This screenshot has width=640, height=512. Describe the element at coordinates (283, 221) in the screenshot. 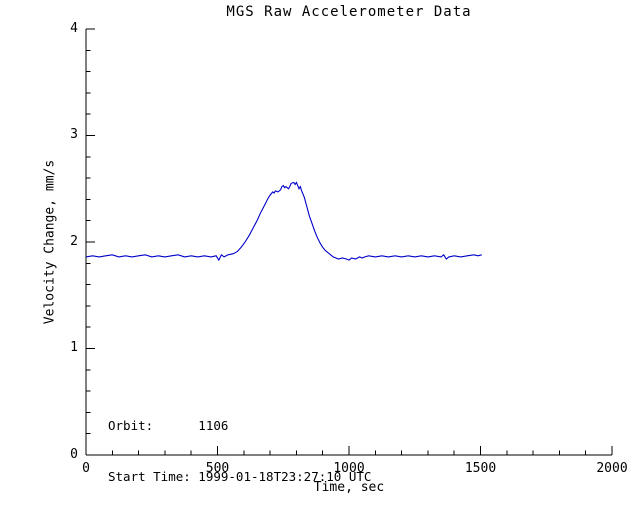

I see `data-line-velocity-change` at that location.